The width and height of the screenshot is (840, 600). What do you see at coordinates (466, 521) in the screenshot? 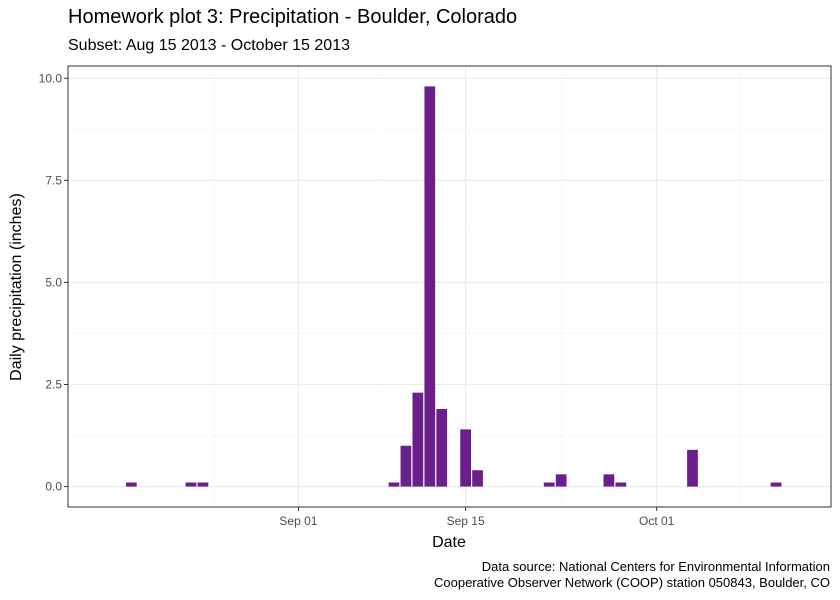
I see `x-tick-label: Sep 15` at bounding box center [466, 521].